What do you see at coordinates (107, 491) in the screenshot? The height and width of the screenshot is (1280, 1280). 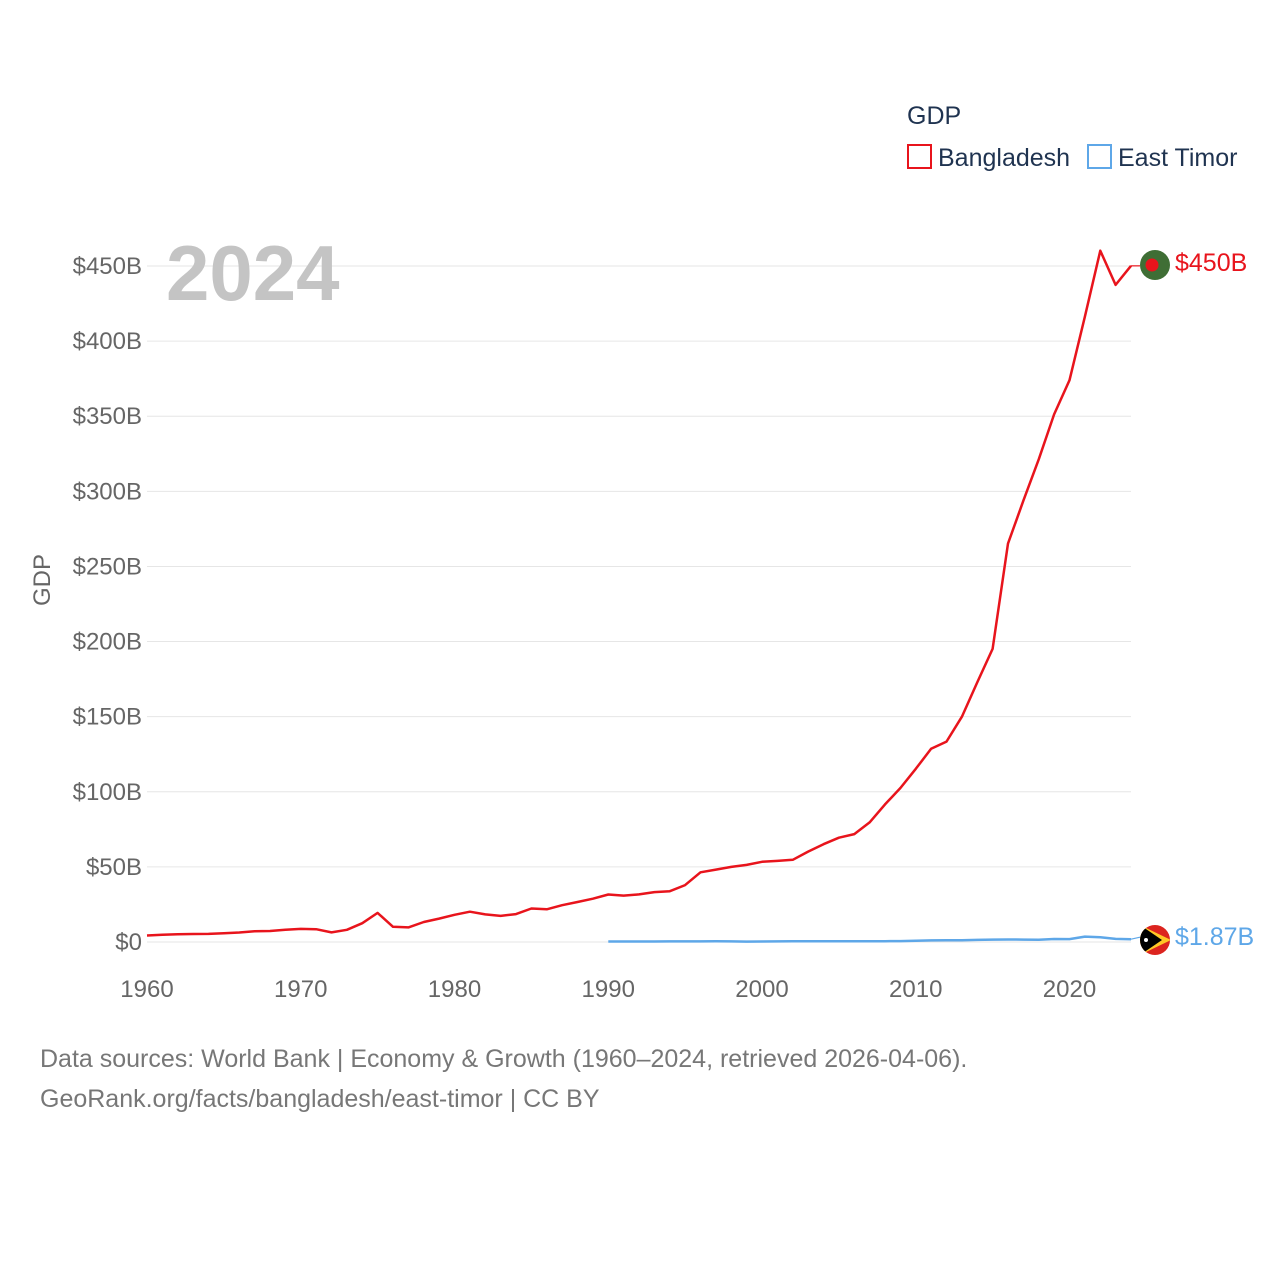 I see `y-tick-label: $300B` at bounding box center [107, 491].